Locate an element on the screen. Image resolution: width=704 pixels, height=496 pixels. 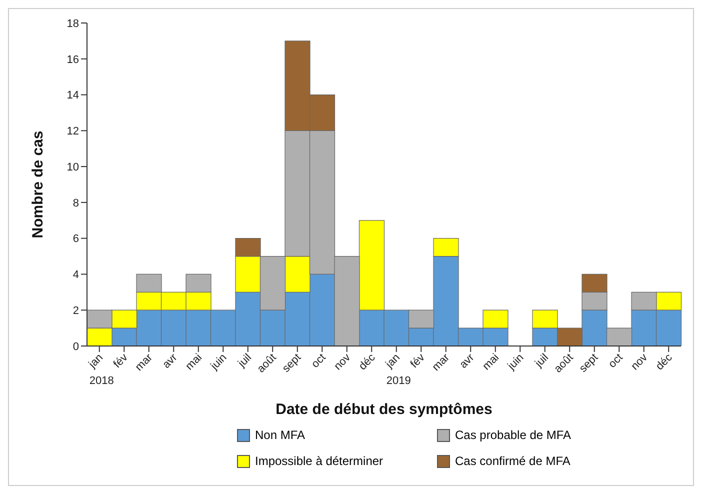
y-tick-label: 12 is located at coordinates (72, 132).